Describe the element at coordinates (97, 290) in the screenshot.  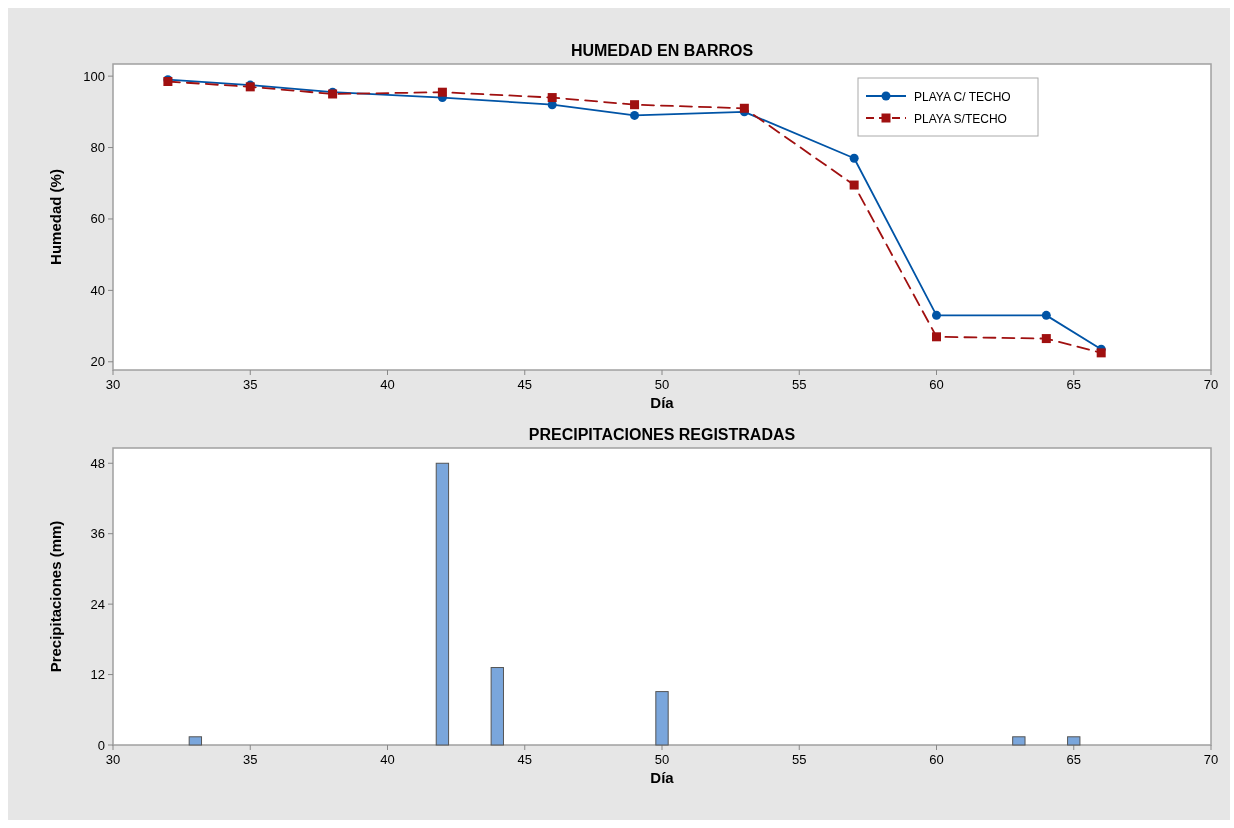
I see `y-tick-label: 40` at that location.